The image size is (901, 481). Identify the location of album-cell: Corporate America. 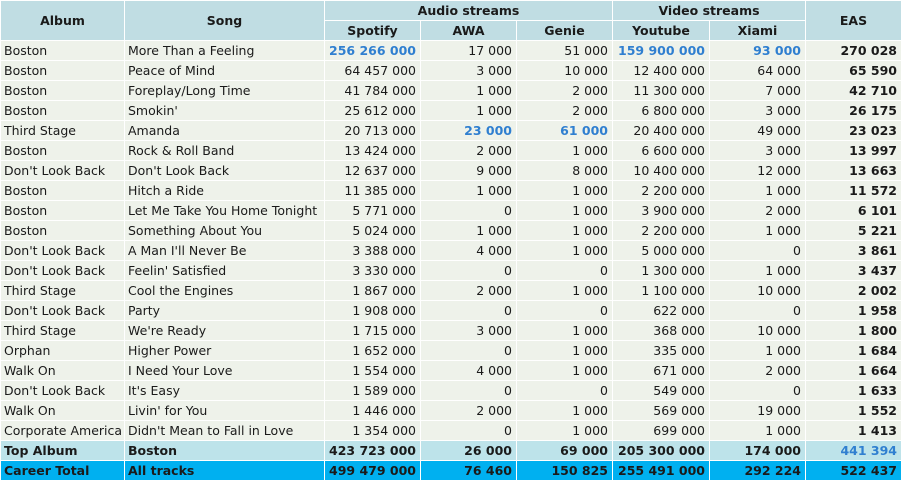
(62, 430).